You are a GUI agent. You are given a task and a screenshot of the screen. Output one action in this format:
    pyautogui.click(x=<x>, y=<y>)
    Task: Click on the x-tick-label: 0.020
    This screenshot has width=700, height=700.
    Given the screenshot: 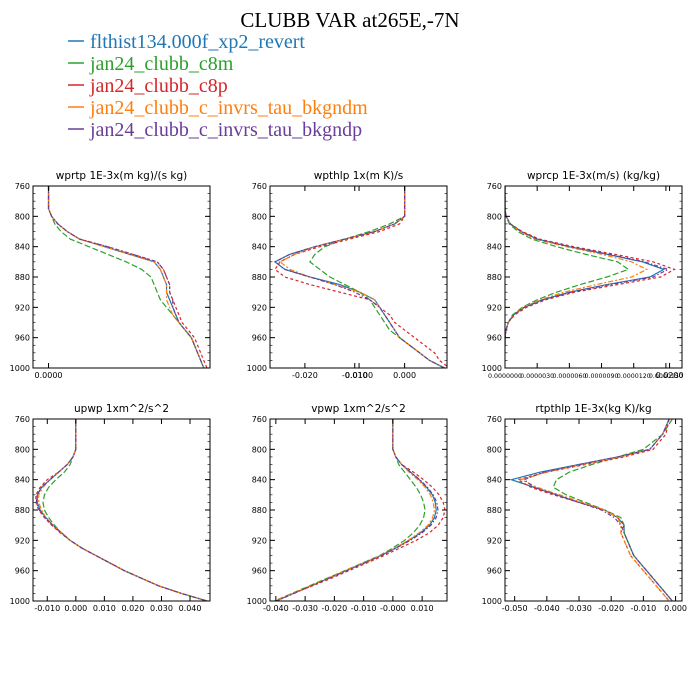 What is the action you would take?
    pyautogui.click(x=132, y=608)
    